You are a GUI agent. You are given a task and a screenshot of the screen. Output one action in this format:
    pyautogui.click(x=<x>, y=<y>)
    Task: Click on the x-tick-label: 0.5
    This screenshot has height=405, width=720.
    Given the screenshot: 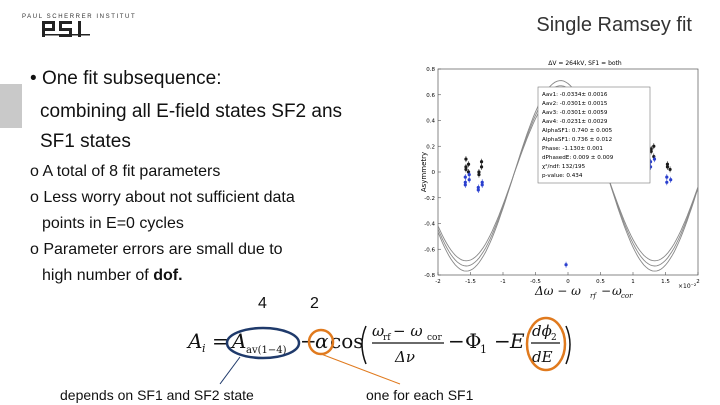 What is the action you would take?
    pyautogui.click(x=600, y=282)
    